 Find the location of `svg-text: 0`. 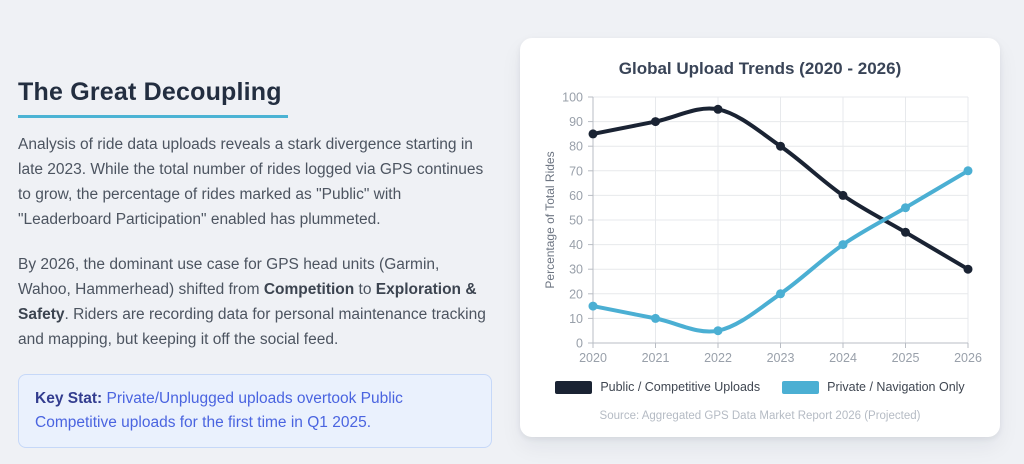

svg-text: 0 is located at coordinates (579, 344).